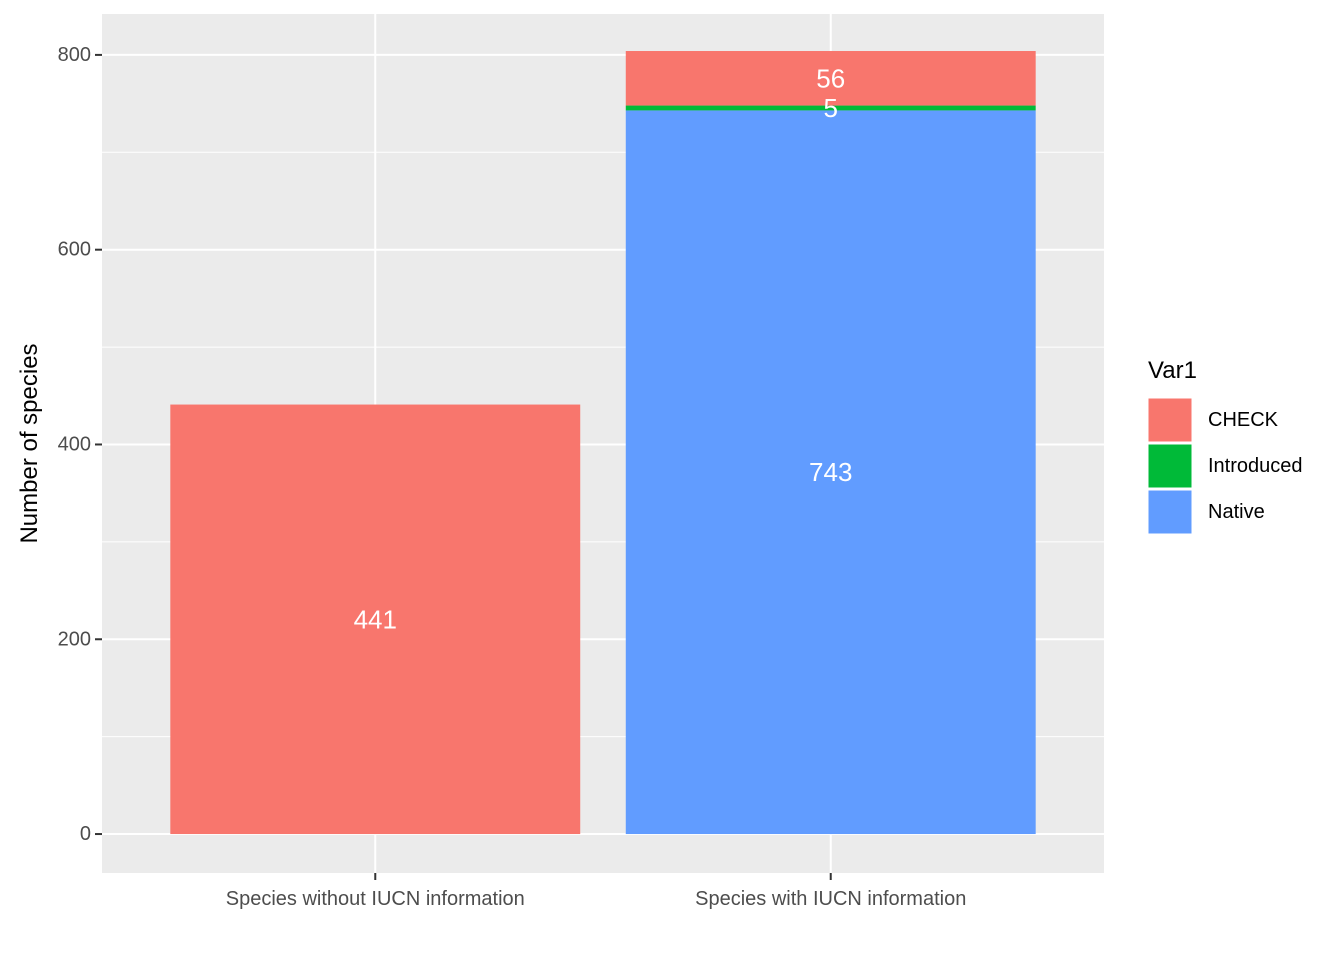  Describe the element at coordinates (29, 443) in the screenshot. I see `y-axis-title: Number of species` at that location.